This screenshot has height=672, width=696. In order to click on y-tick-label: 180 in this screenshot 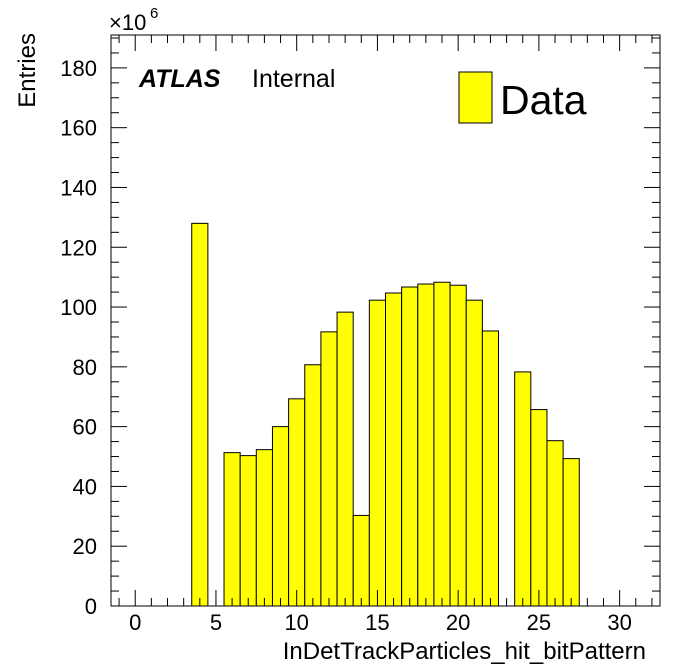, I will do `click(78, 68)`.